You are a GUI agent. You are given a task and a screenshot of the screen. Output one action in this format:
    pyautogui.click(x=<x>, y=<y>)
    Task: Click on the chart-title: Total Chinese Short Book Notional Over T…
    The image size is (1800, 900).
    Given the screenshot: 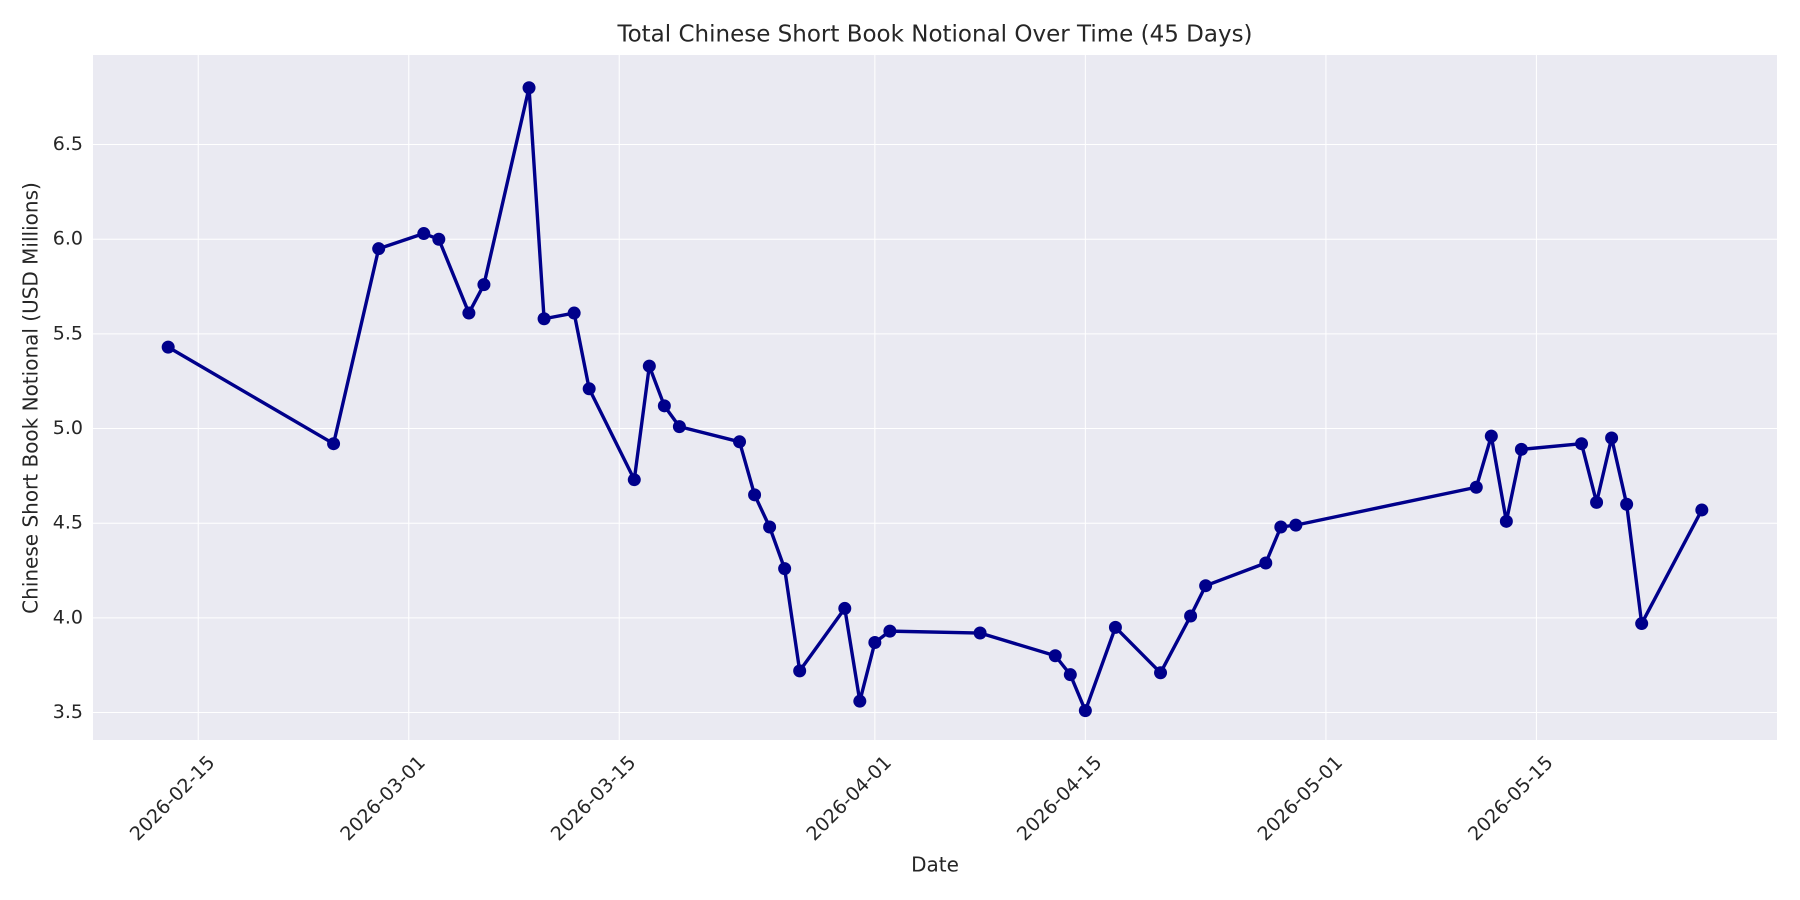 What is the action you would take?
    pyautogui.click(x=934, y=35)
    